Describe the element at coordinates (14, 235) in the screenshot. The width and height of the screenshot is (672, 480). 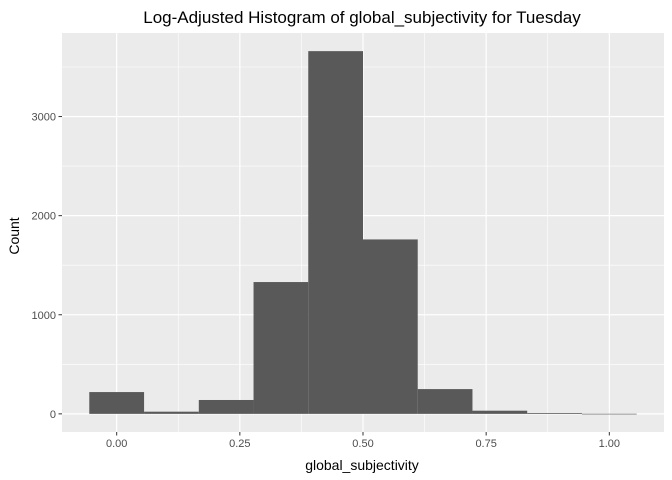
I see `y-axis-title: Count` at that location.